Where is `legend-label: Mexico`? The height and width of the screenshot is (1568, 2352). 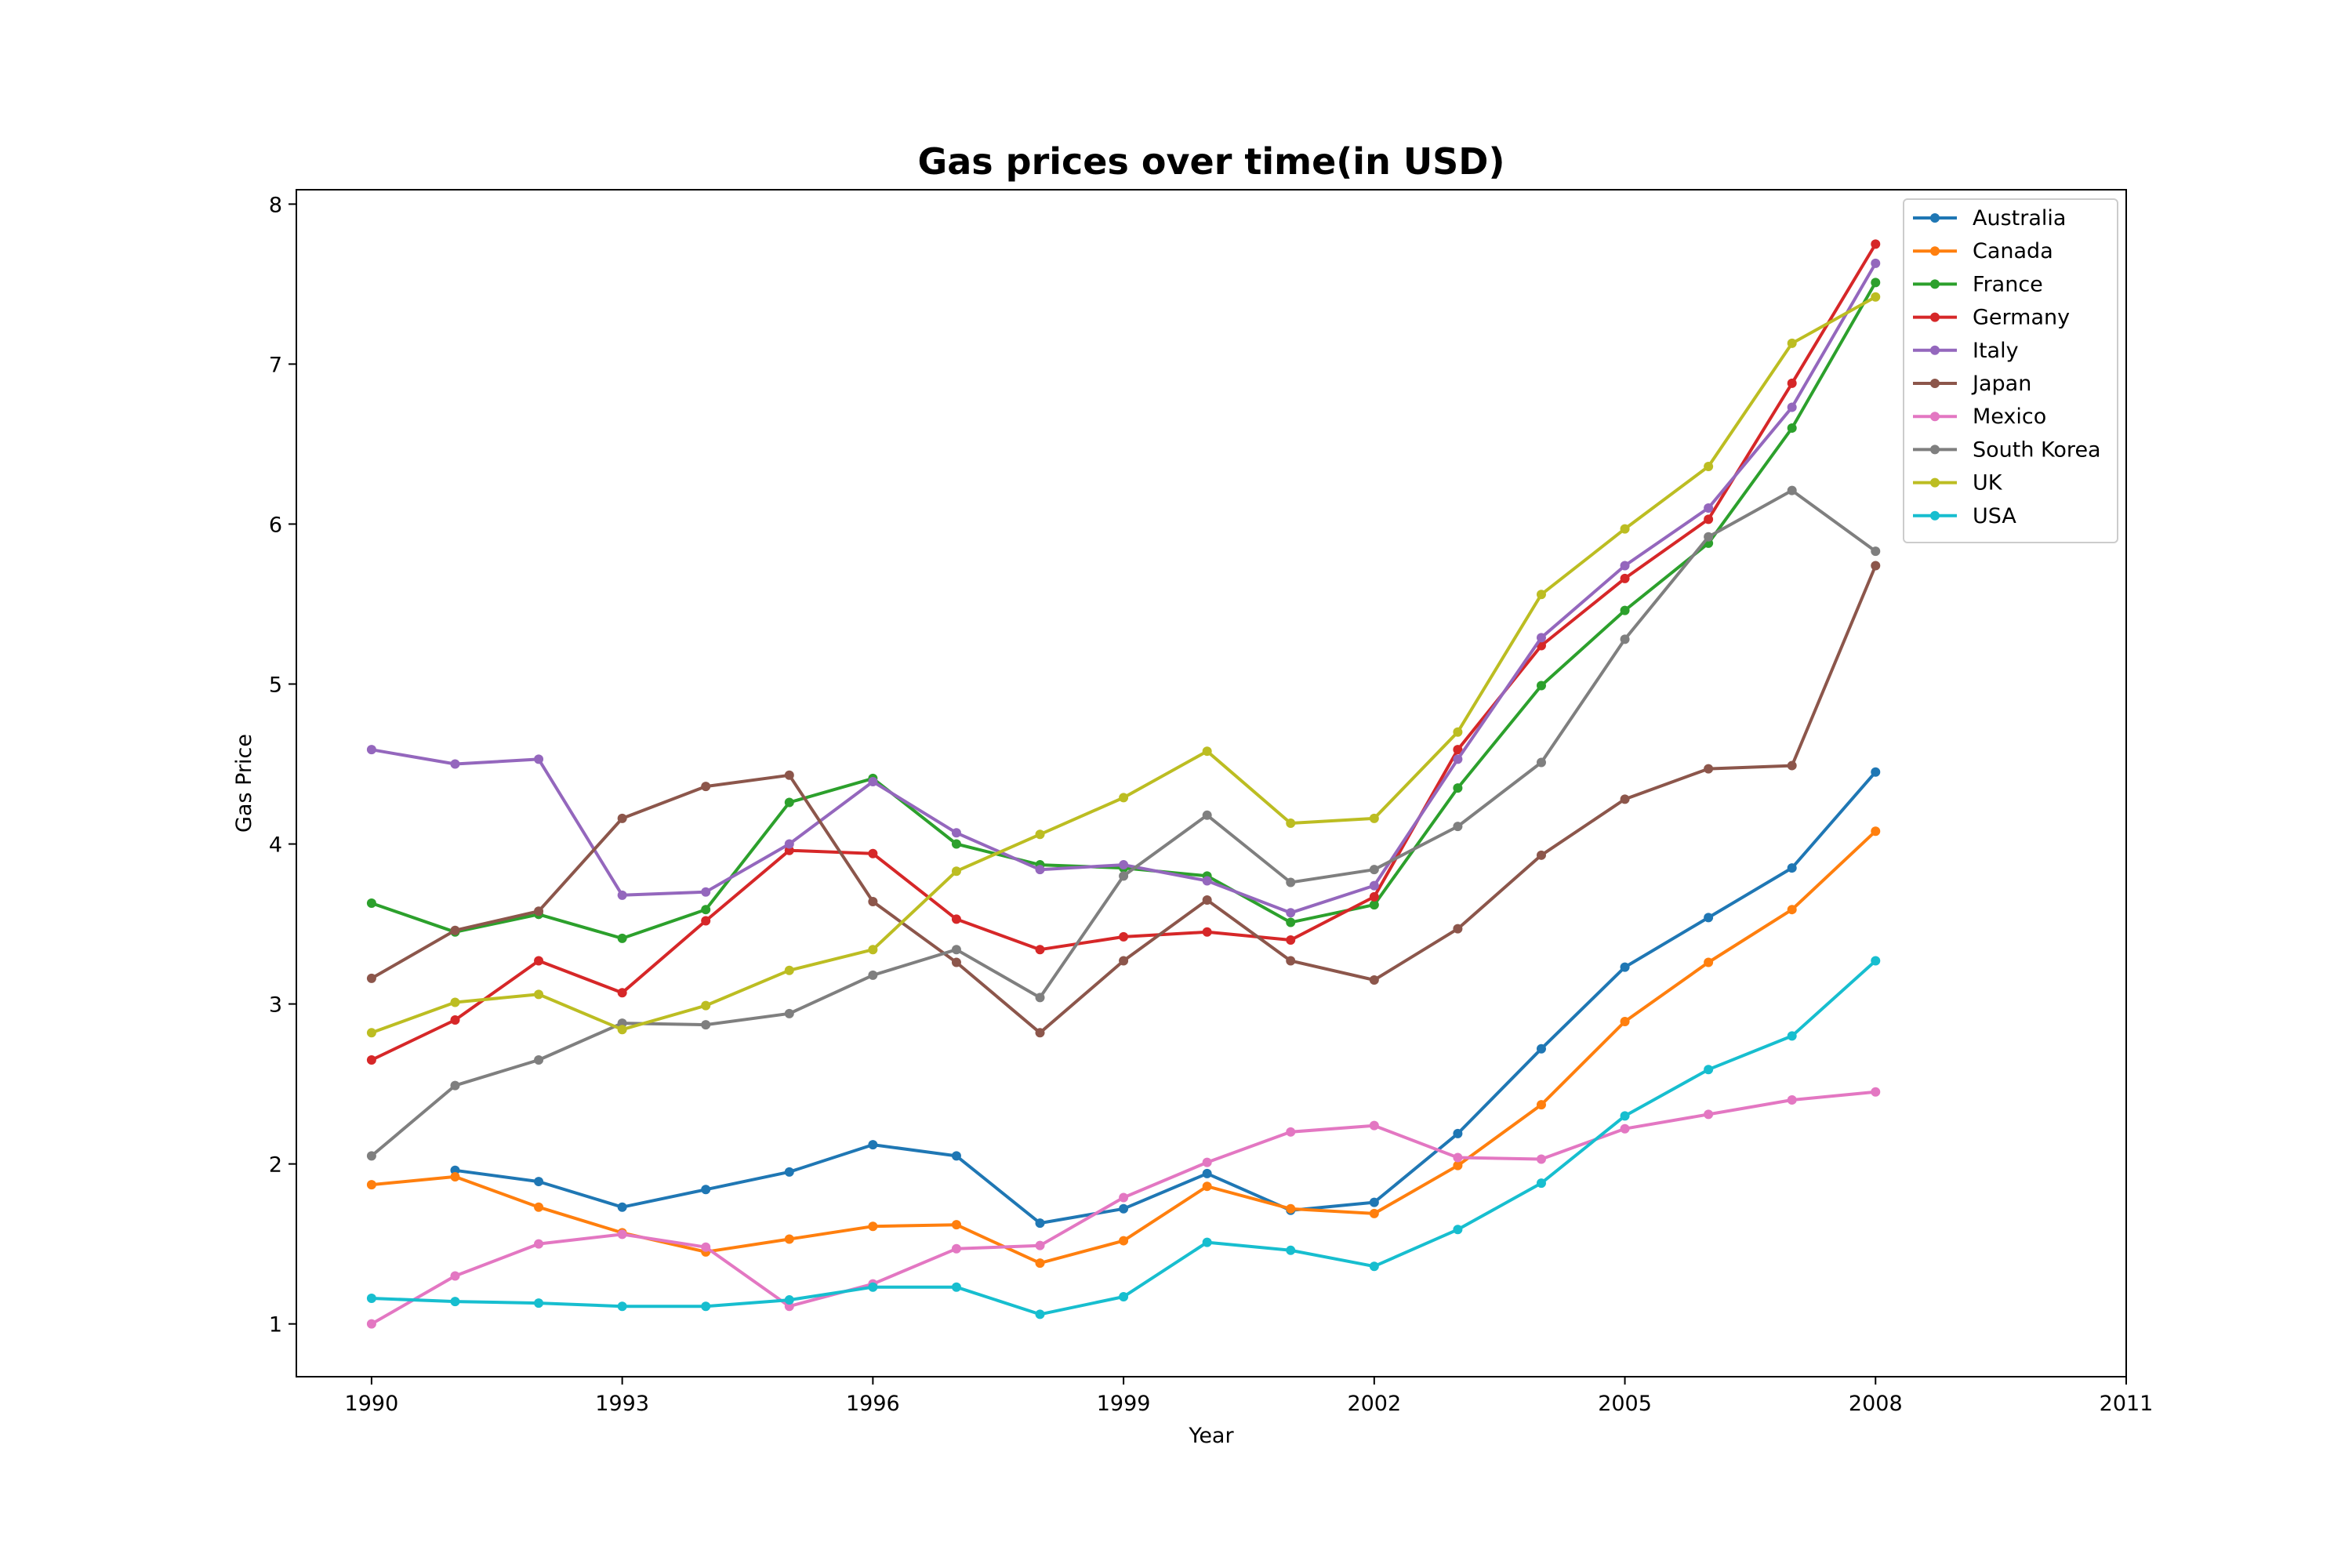 legend-label: Mexico is located at coordinates (2010, 417).